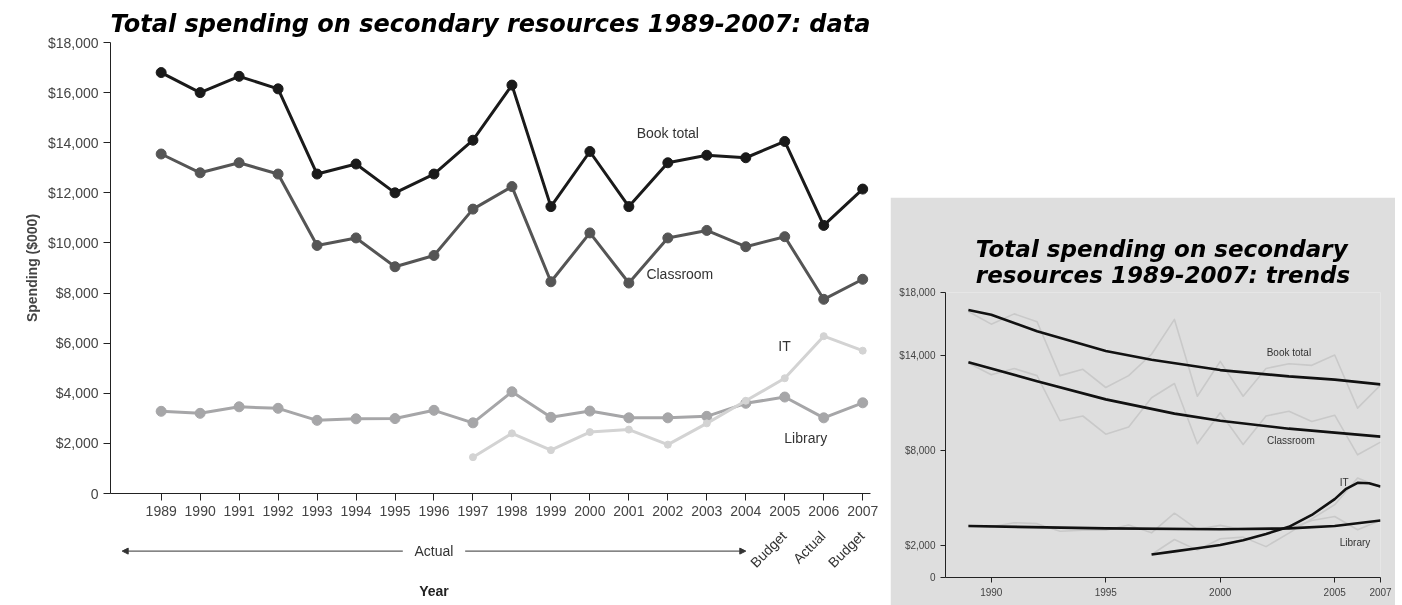 This screenshot has height=605, width=1402. Describe the element at coordinates (278, 510) in the screenshot. I see `x-tick-label: 1992` at that location.